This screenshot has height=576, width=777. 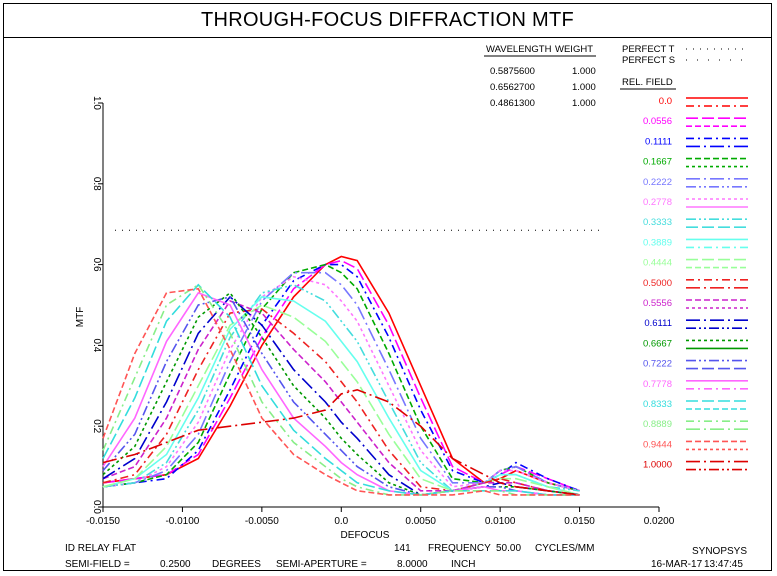 I want to click on x-tick-label: 0.0100, so click(x=500, y=521).